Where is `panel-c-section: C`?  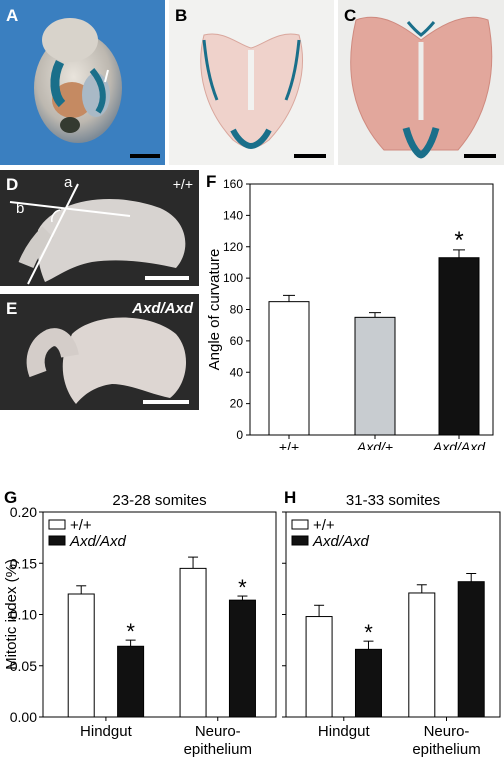
panel-c-section: C is located at coordinates (421, 82).